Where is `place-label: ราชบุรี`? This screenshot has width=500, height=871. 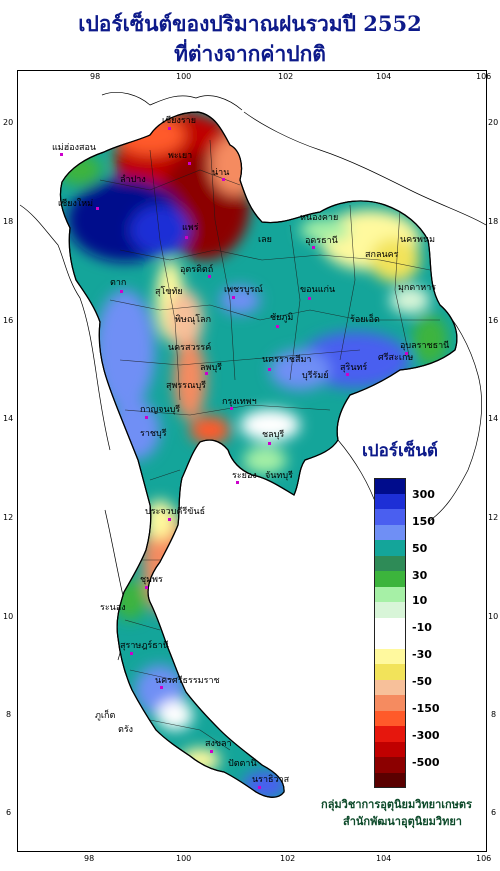
place-label: ราชบุรี is located at coordinates (153, 433).